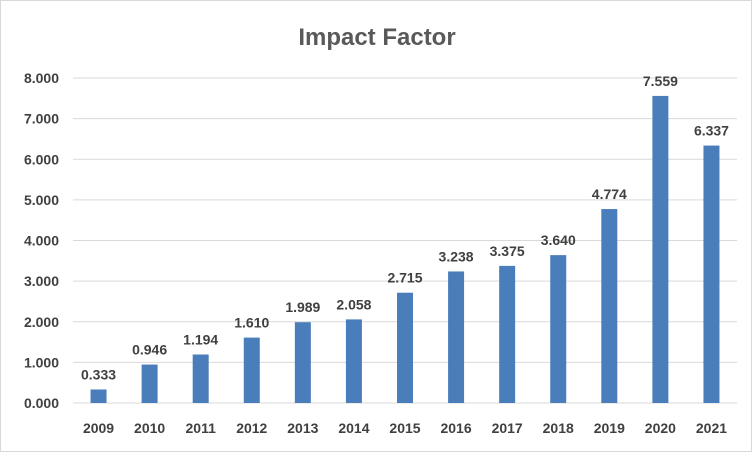 The width and height of the screenshot is (752, 452). What do you see at coordinates (609, 428) in the screenshot?
I see `x-tick-label: 2019` at bounding box center [609, 428].